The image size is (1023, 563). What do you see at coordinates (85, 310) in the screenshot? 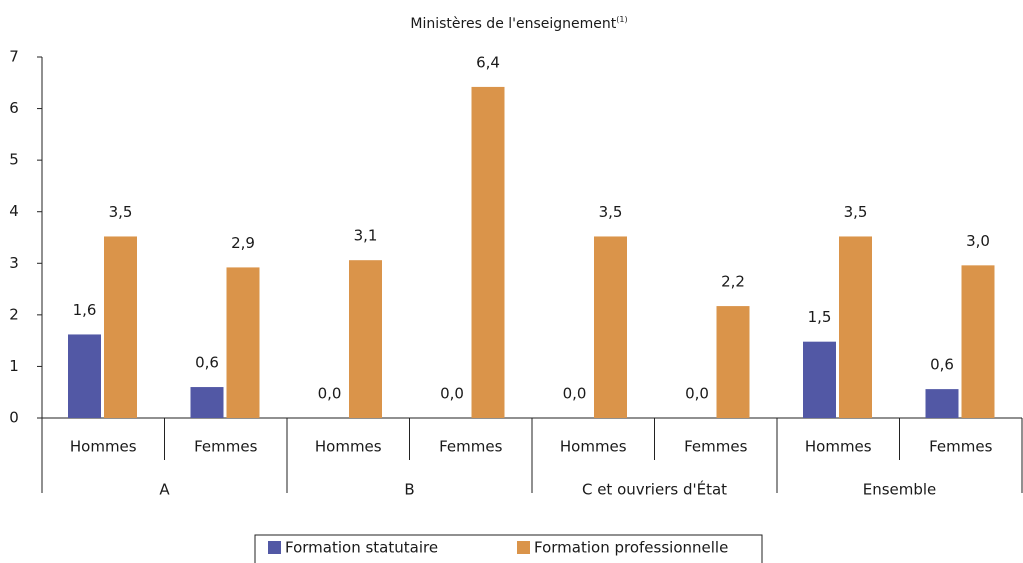
I see `data-label: 1,6` at bounding box center [85, 310].